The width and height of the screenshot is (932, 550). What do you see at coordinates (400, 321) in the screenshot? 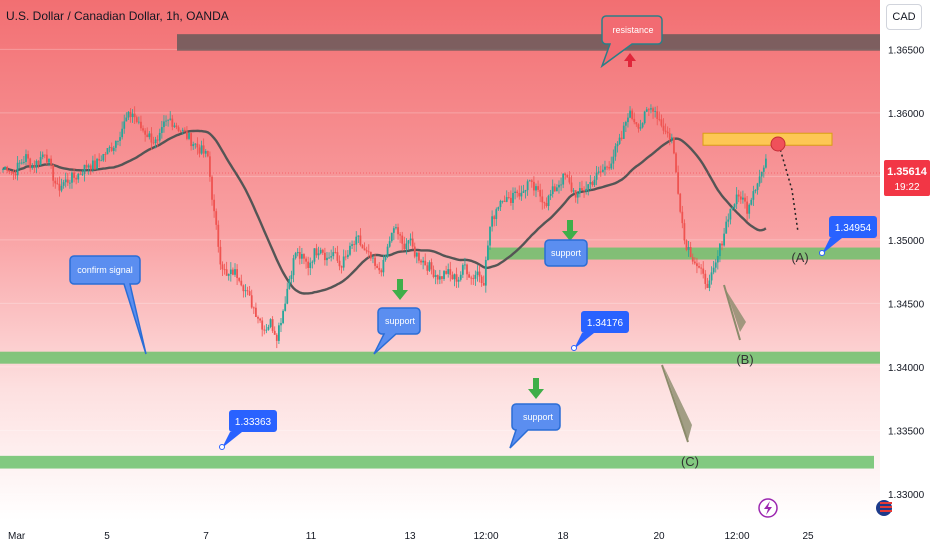
I see `callout-support-1-text: support` at bounding box center [400, 321].